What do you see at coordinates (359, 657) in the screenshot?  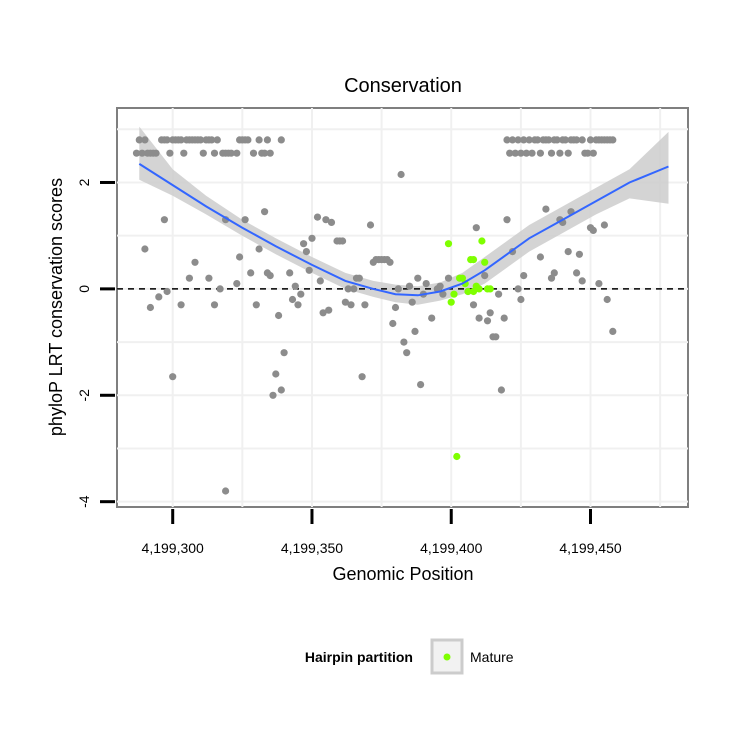 I see `legend-title: Hairpin partition` at bounding box center [359, 657].